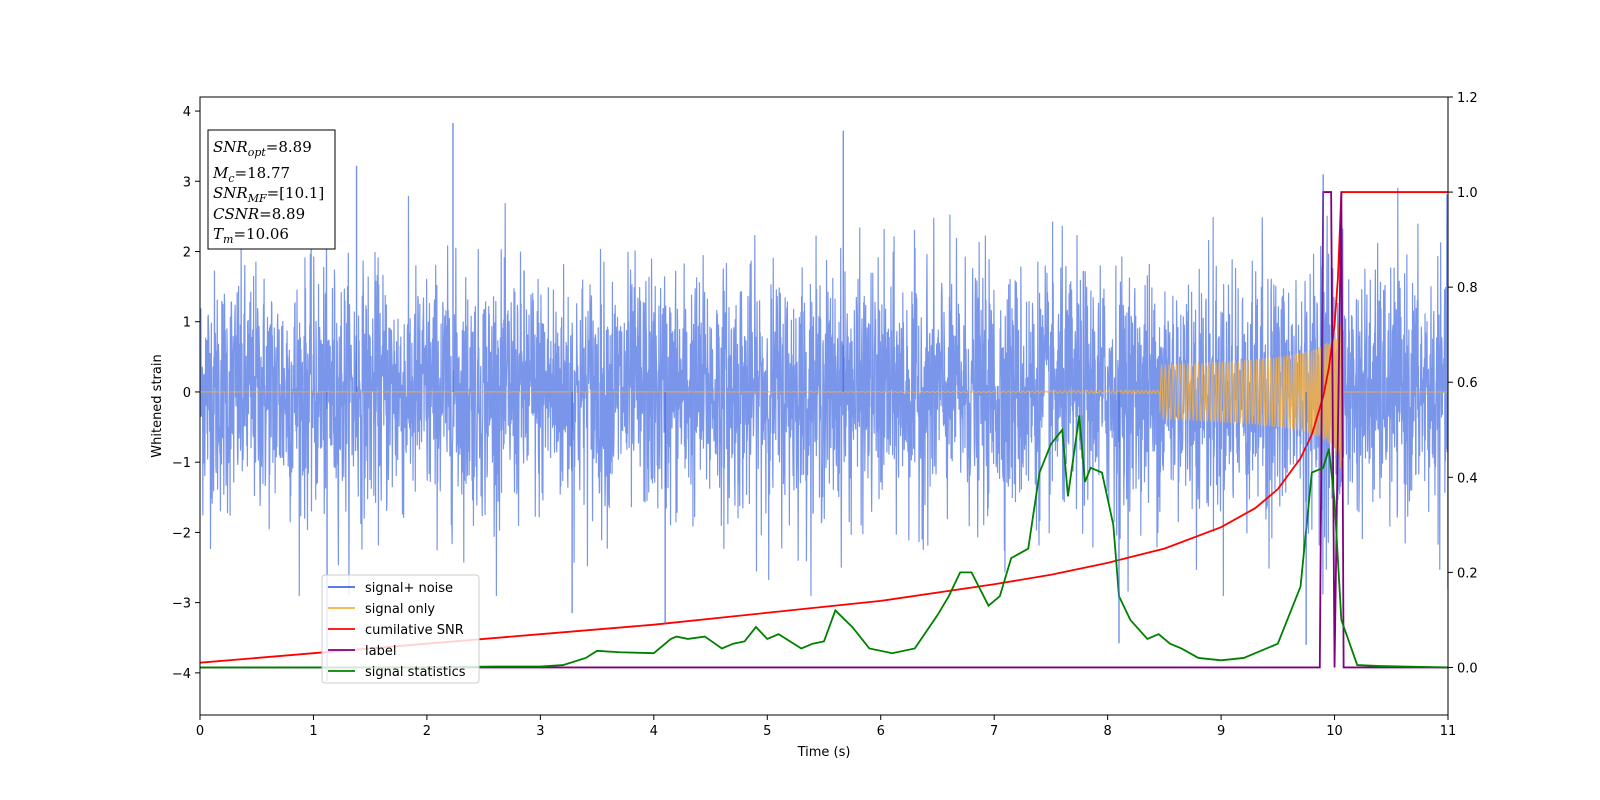  What do you see at coordinates (1467, 478) in the screenshot?
I see `y2-tick-label: 0.4` at bounding box center [1467, 478].